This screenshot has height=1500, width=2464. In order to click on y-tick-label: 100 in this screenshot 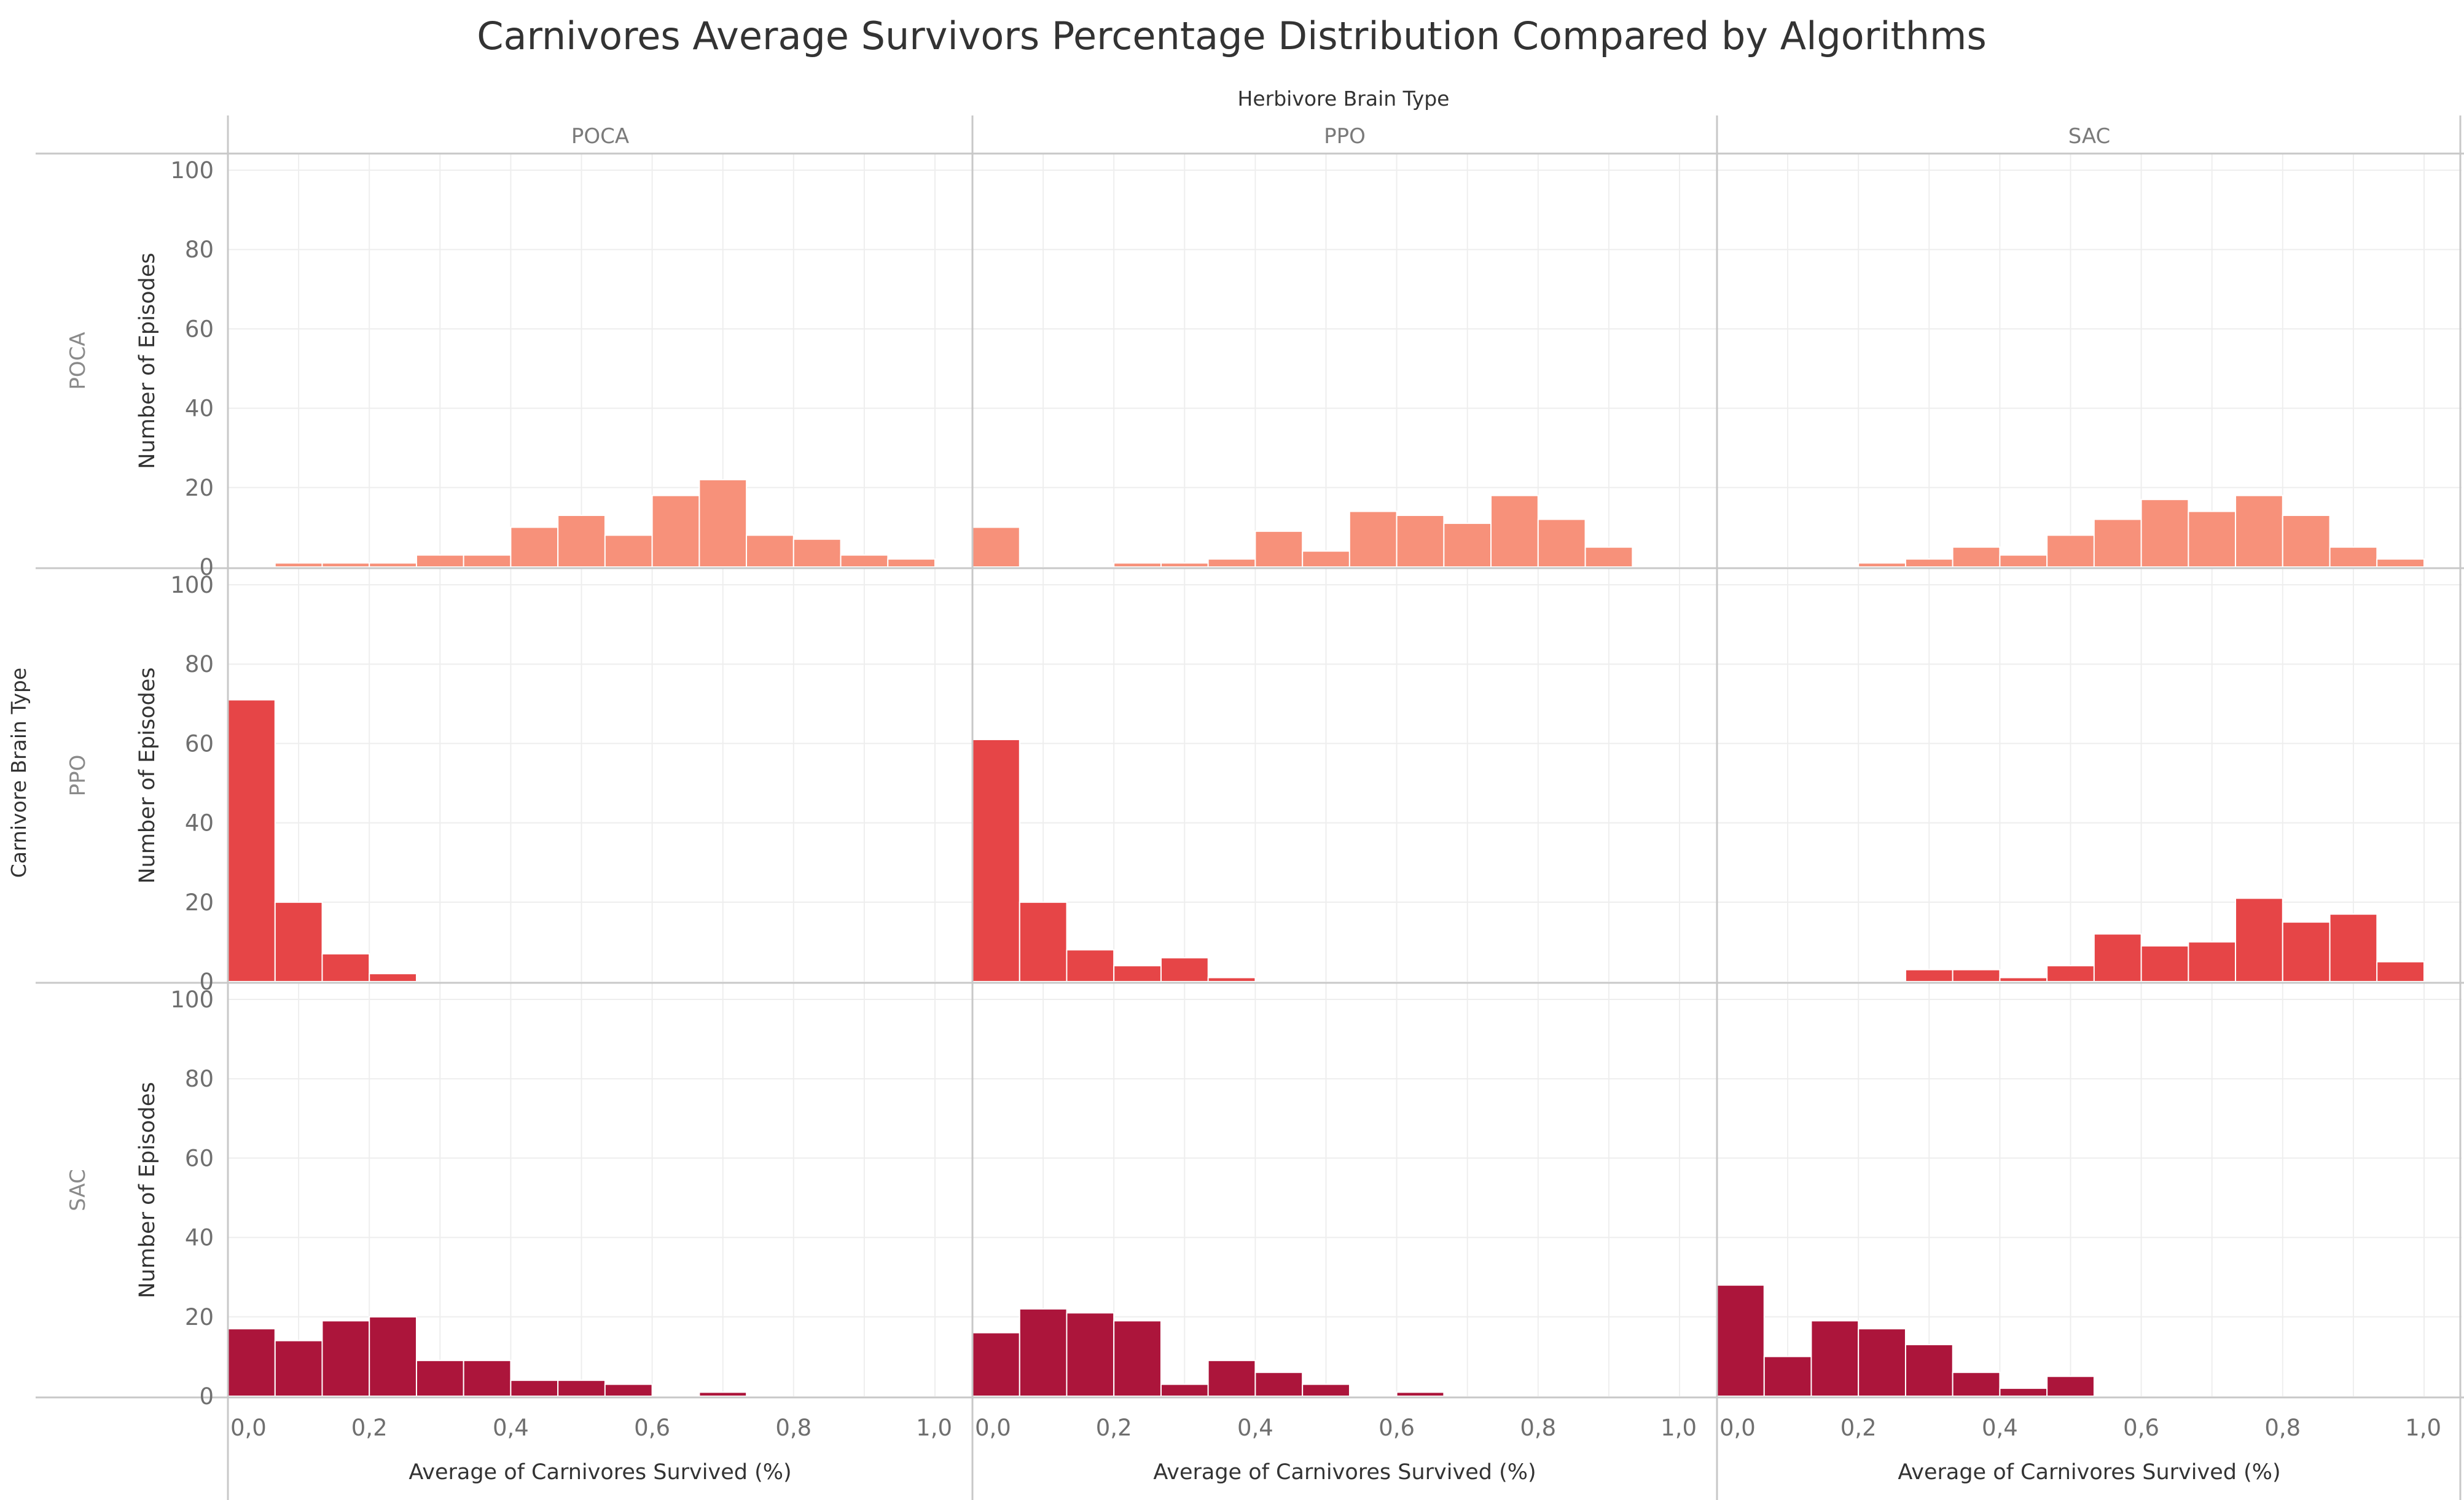, I will do `click(192, 585)`.